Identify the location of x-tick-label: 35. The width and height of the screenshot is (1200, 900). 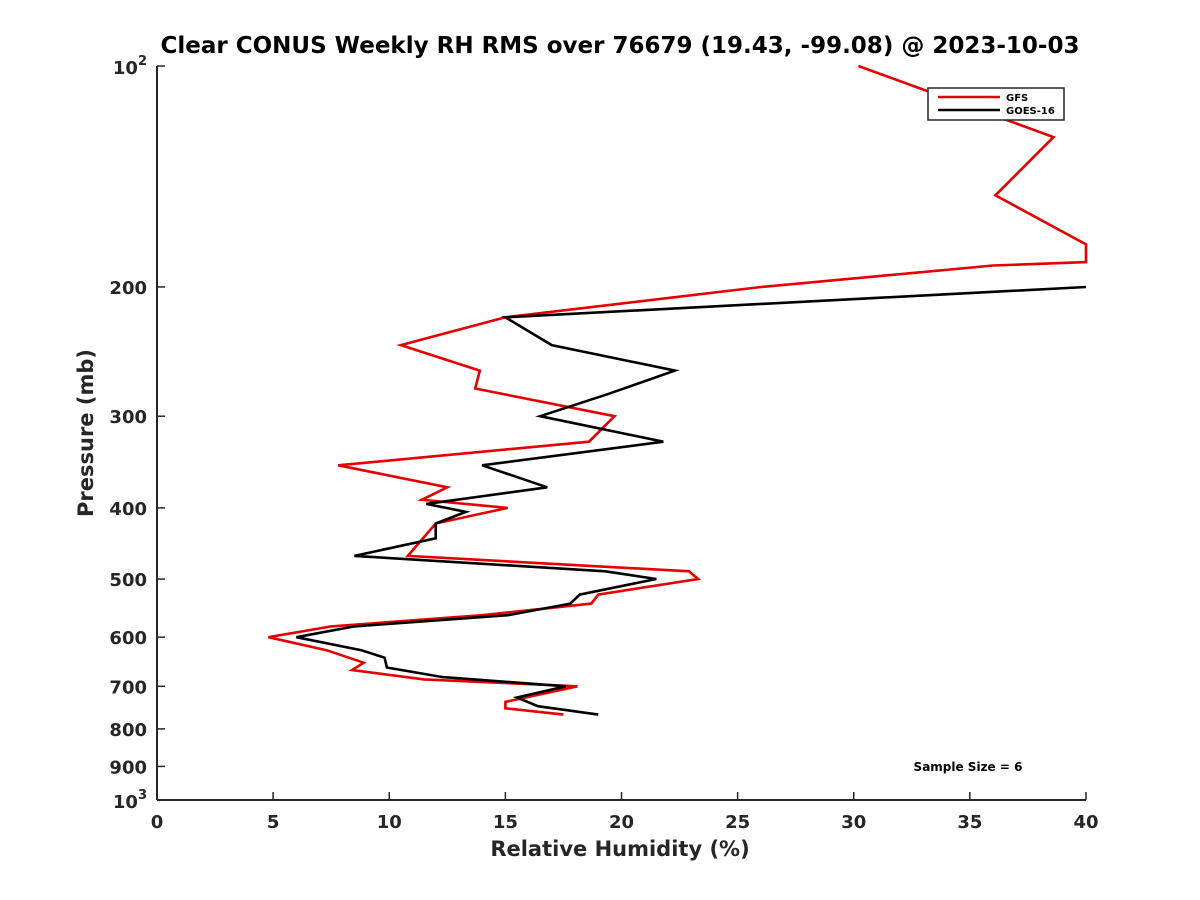
(969, 822).